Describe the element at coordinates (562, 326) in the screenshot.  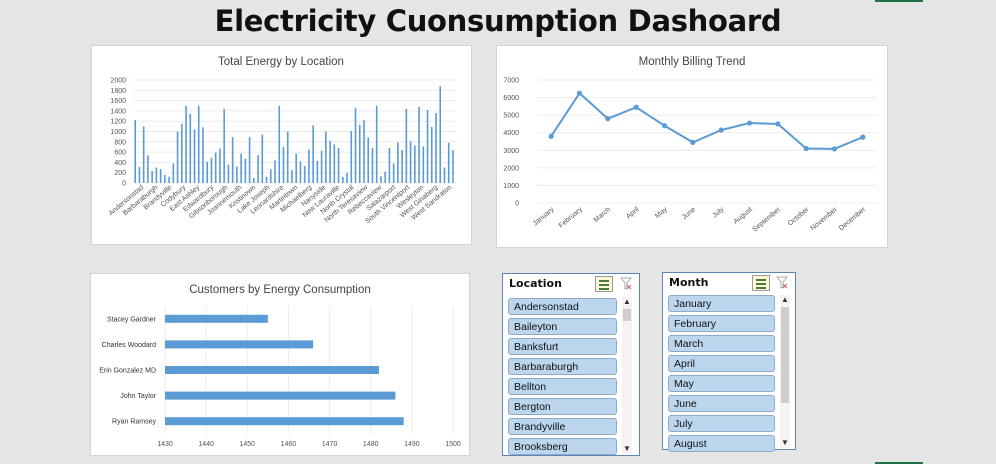
I see `slicer-item-baileyton: Baileyton` at that location.